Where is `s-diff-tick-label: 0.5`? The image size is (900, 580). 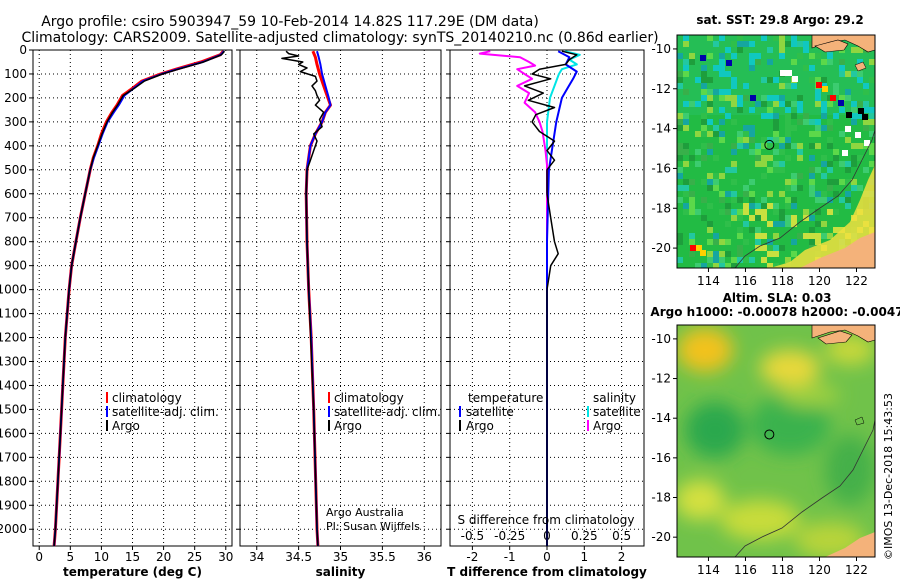
s-diff-tick-label: 0.5 is located at coordinates (621, 536).